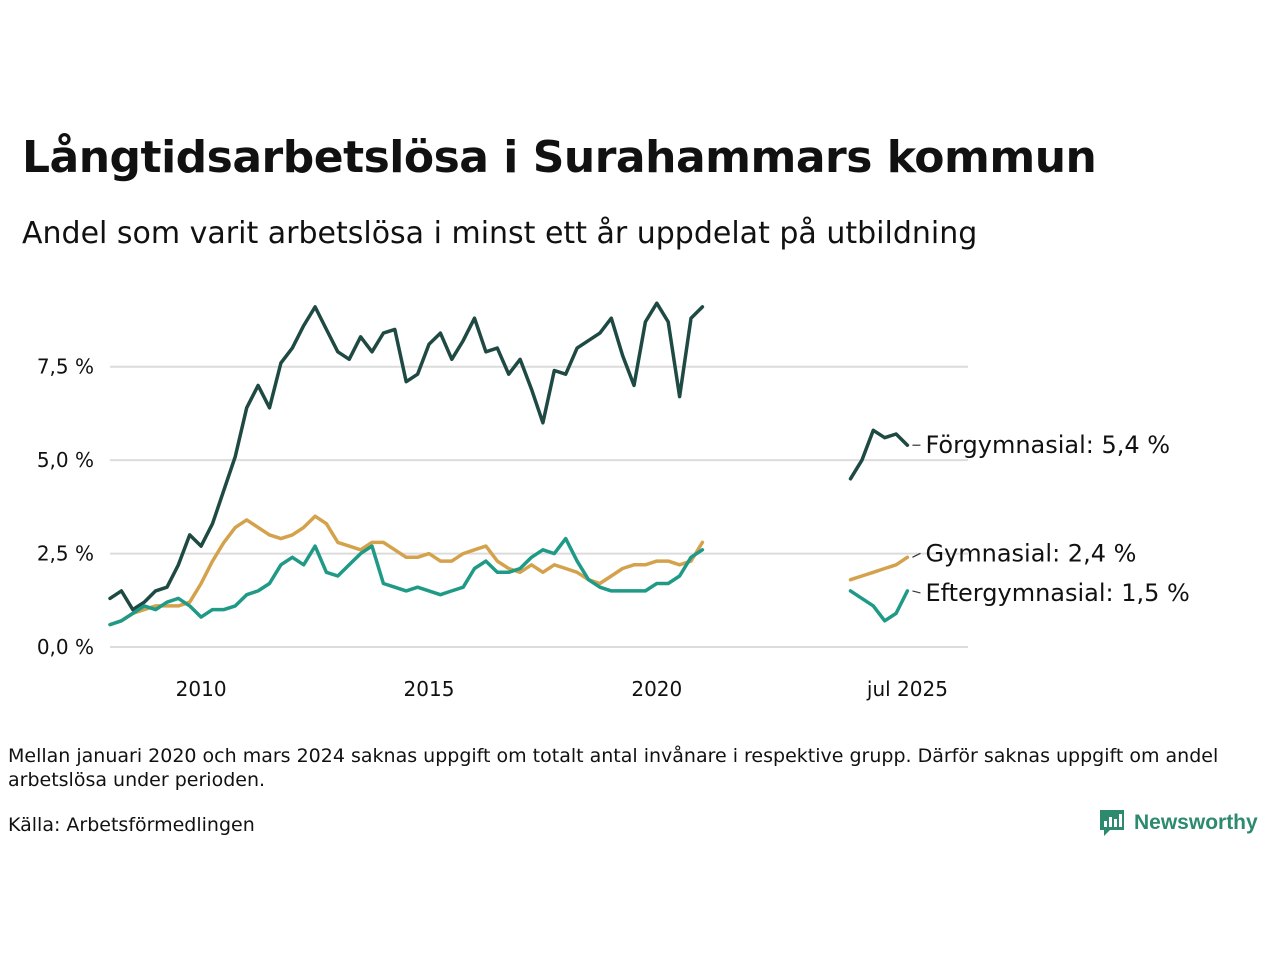 The height and width of the screenshot is (960, 1280). What do you see at coordinates (562, 689) in the screenshot?
I see `x-axis-ticks: 2010 2015 2020 jul 2025` at bounding box center [562, 689].